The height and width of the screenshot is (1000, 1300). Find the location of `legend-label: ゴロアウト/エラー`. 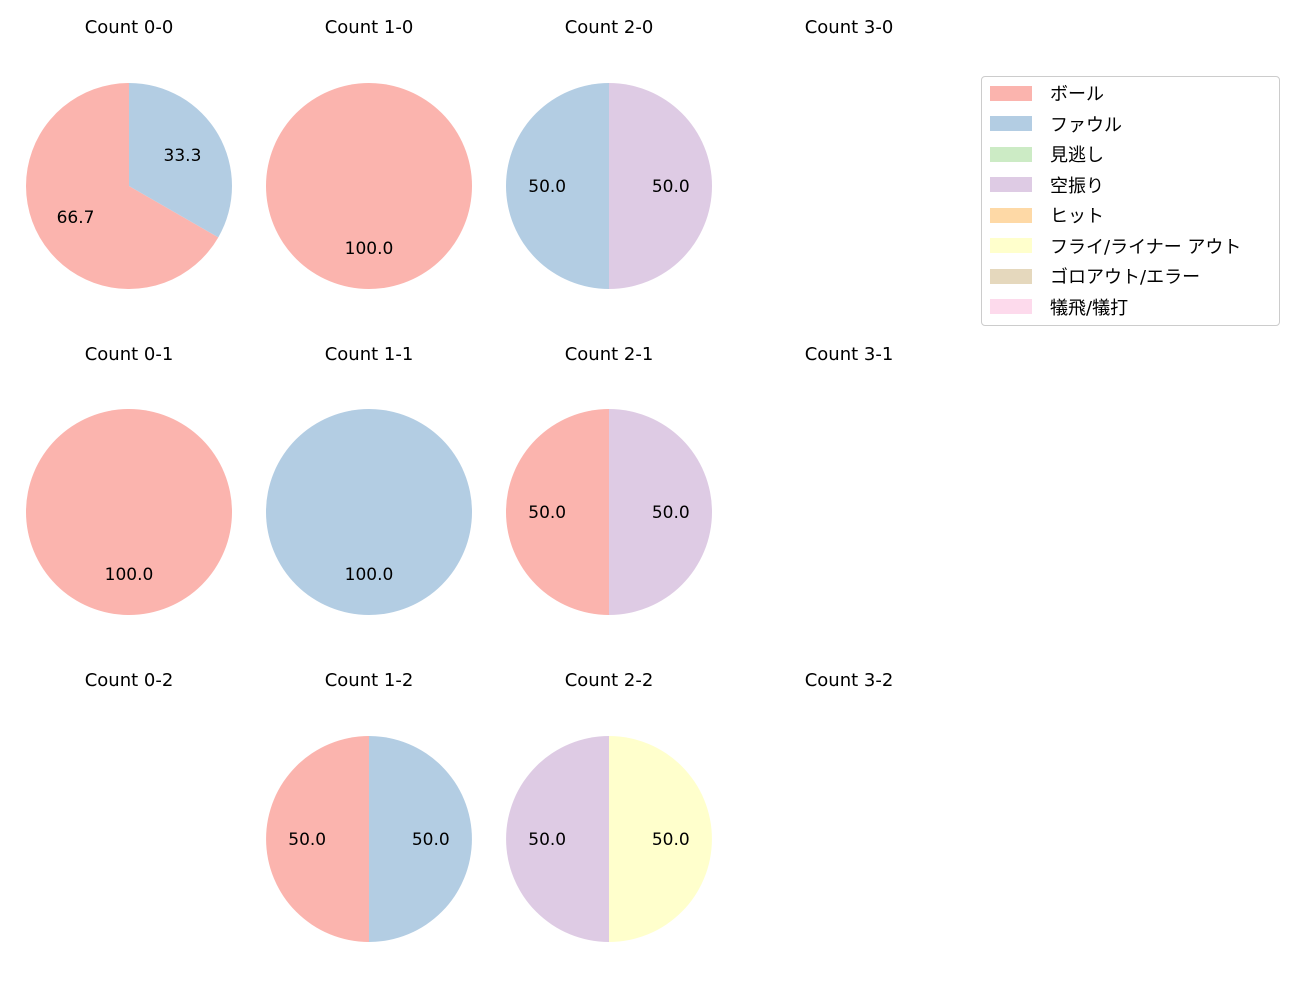

legend-label: ゴロアウト/エラー is located at coordinates (1125, 277).